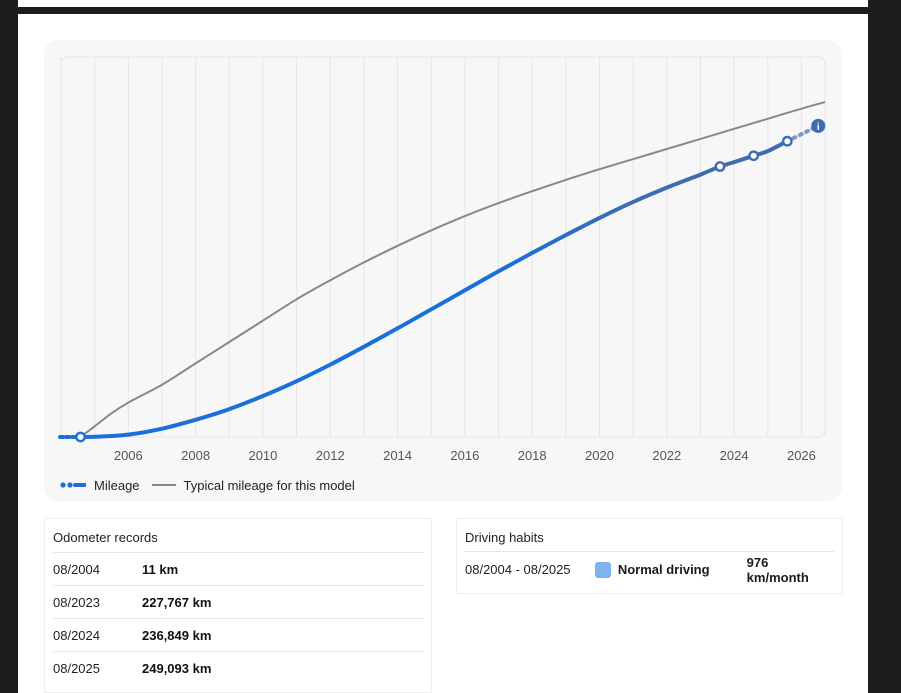 The image size is (901, 693). I want to click on habit-rate: 976 km/month, so click(777, 569).